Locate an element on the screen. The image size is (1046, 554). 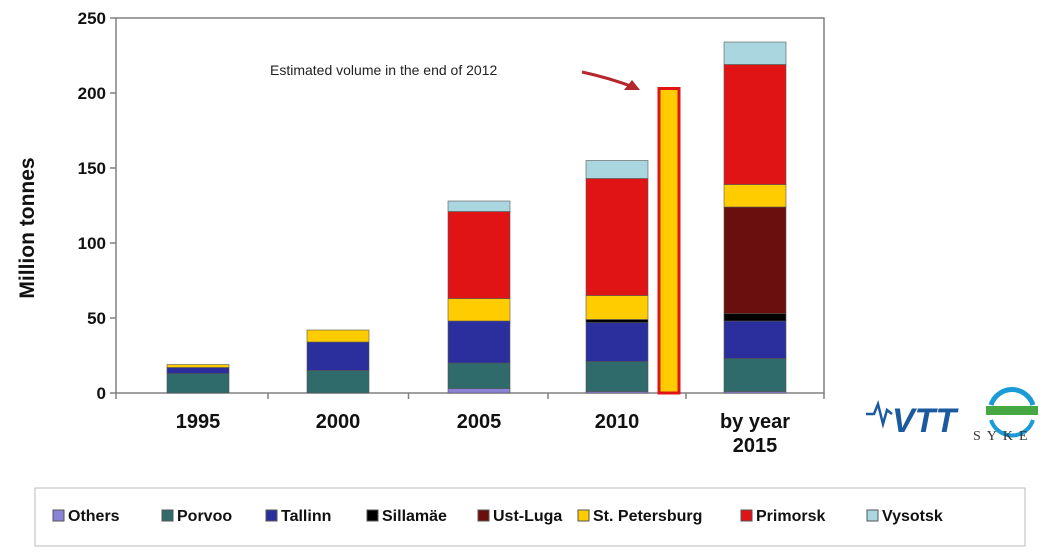
annotation-arrowhead is located at coordinates (632, 85).